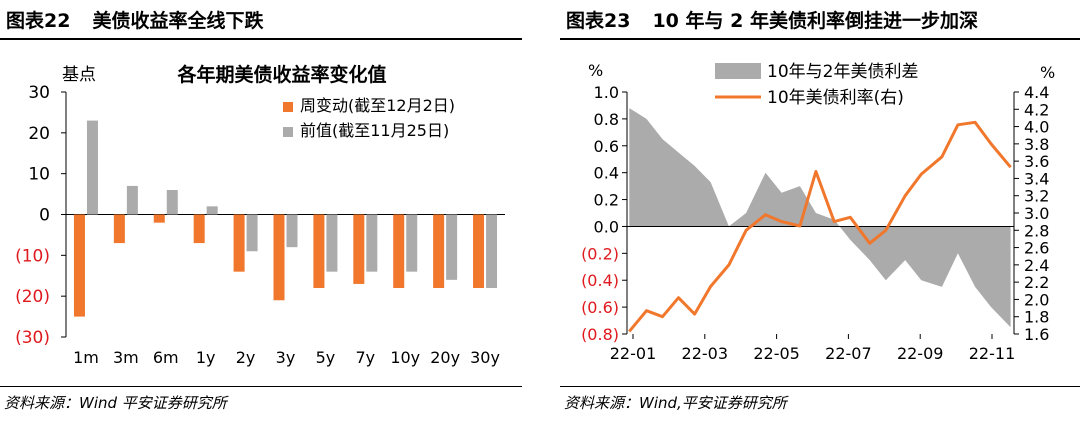 Image resolution: width=1080 pixels, height=425 pixels. Describe the element at coordinates (365, 357) in the screenshot. I see `bar-x-tick-label: 7y` at that location.